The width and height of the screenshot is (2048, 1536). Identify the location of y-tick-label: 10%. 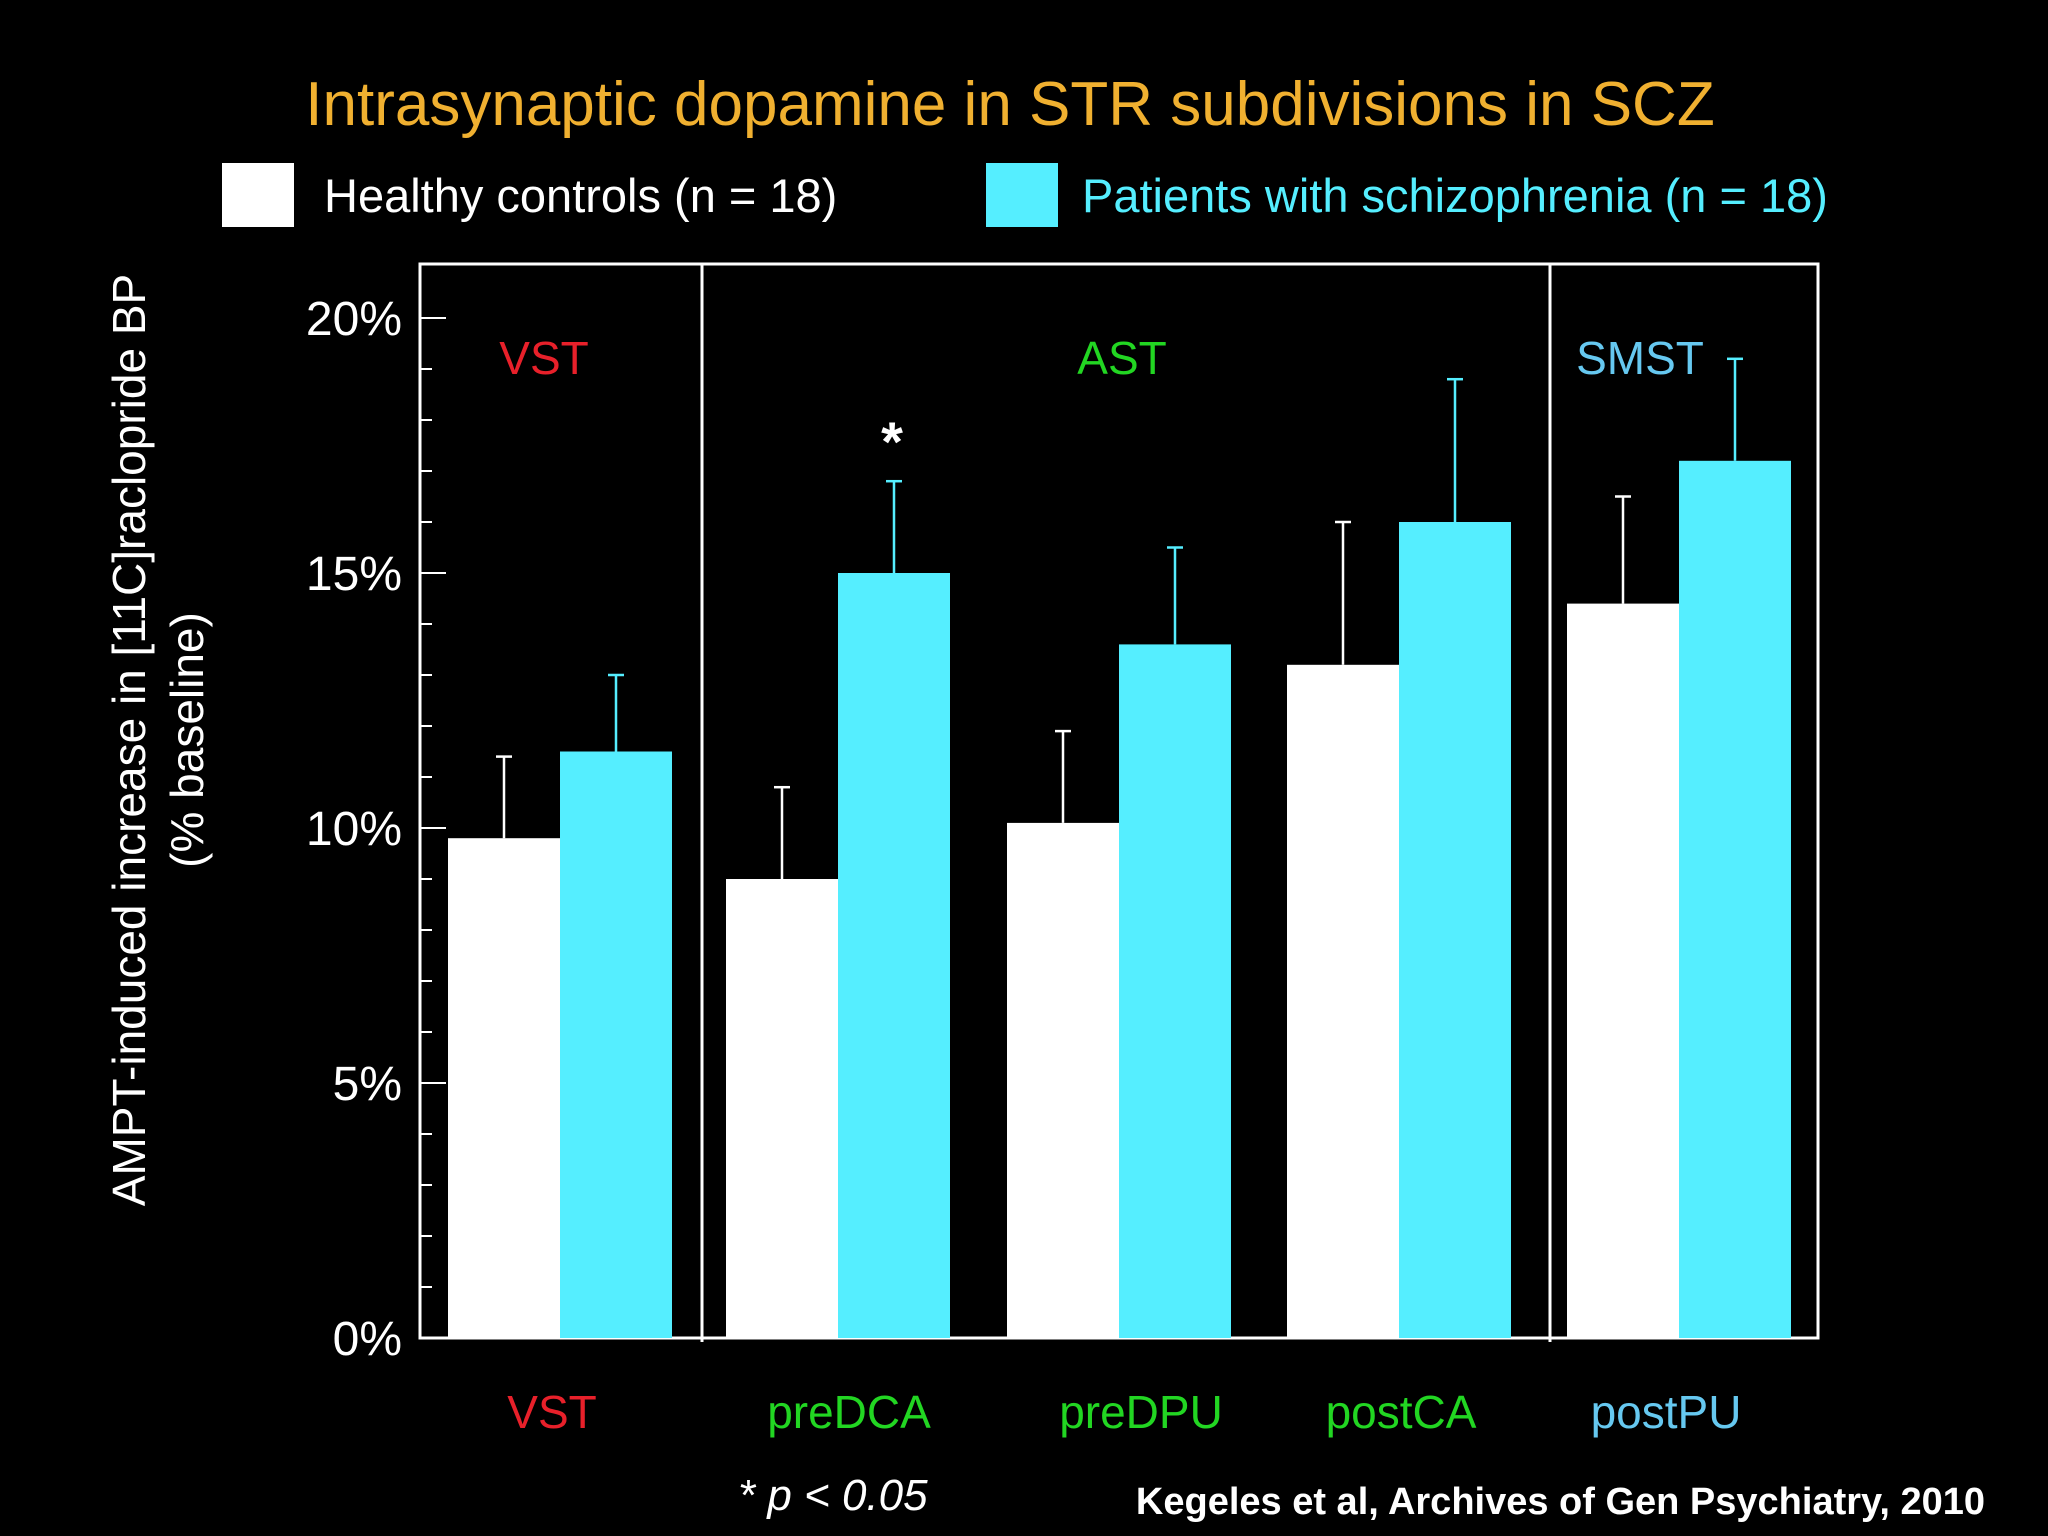
(354, 829).